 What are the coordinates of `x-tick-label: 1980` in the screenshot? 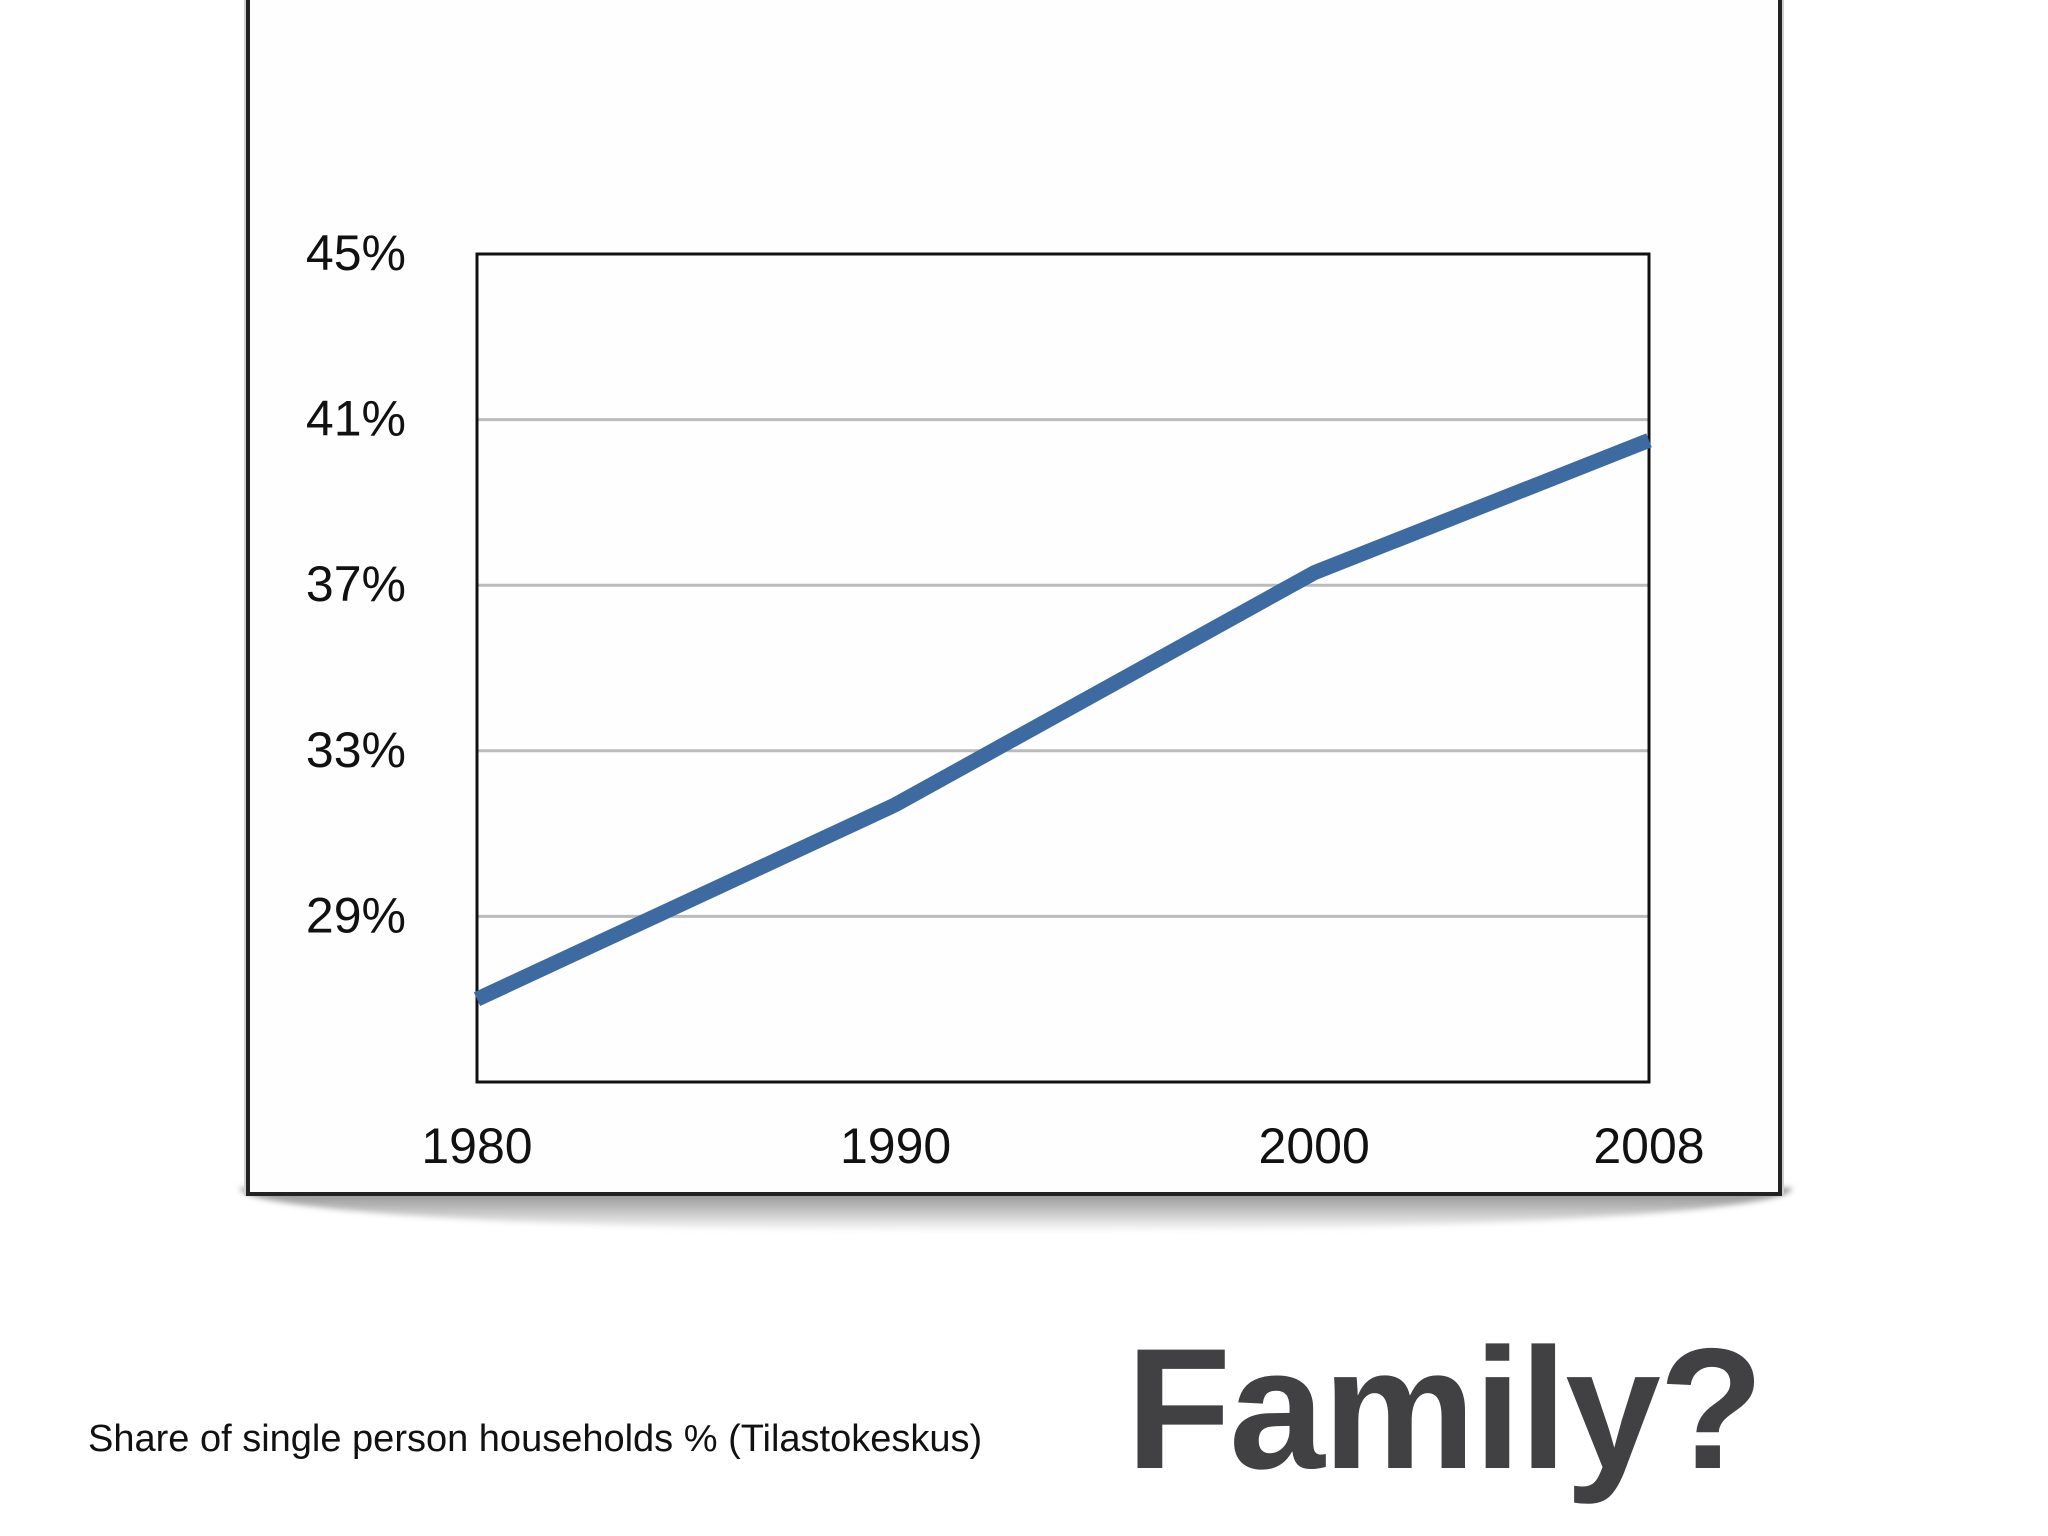 It's located at (476, 1146).